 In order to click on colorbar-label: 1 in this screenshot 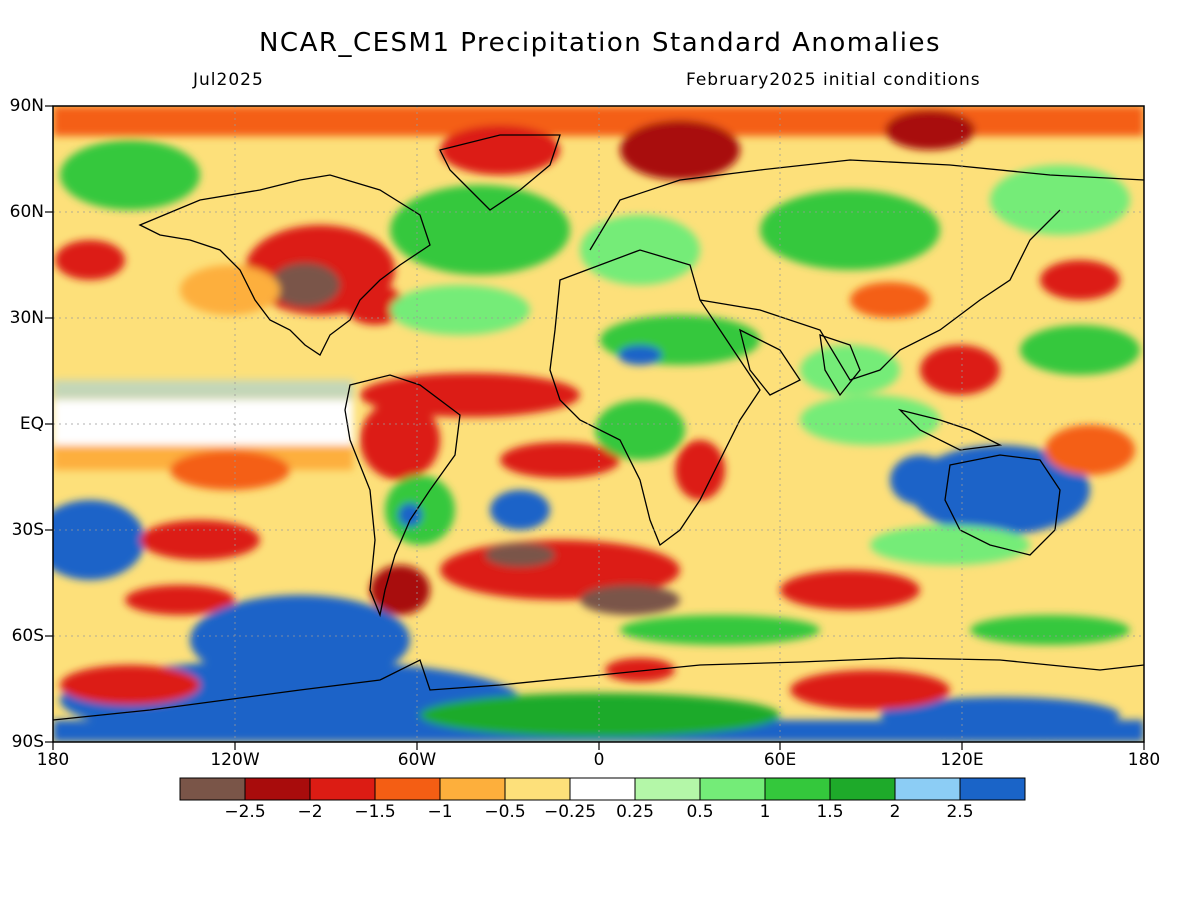, I will do `click(765, 812)`.